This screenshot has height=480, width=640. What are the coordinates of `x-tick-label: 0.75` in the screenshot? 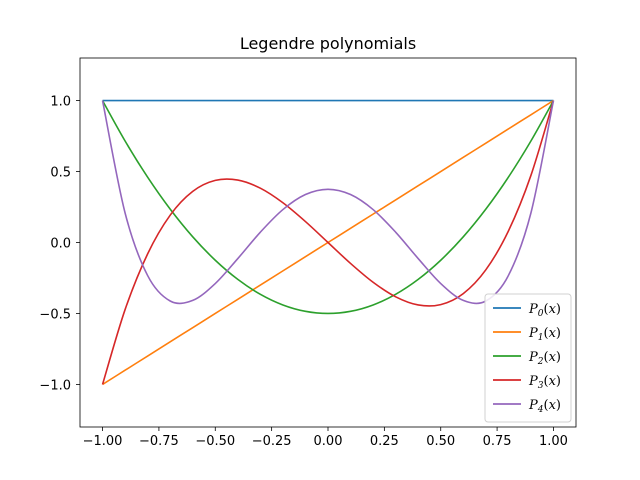 It's located at (497, 441).